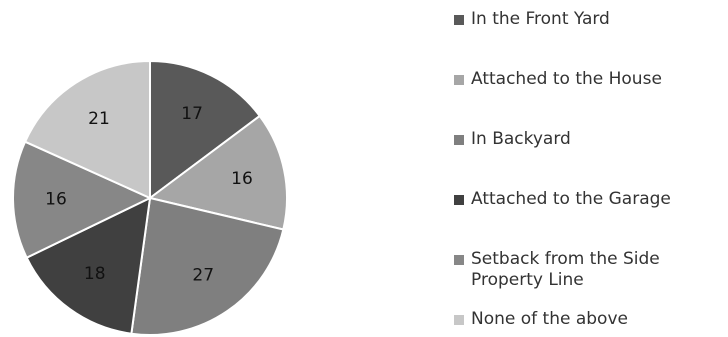 The height and width of the screenshot is (337, 728). I want to click on legend-swatch-backyard, so click(459, 140).